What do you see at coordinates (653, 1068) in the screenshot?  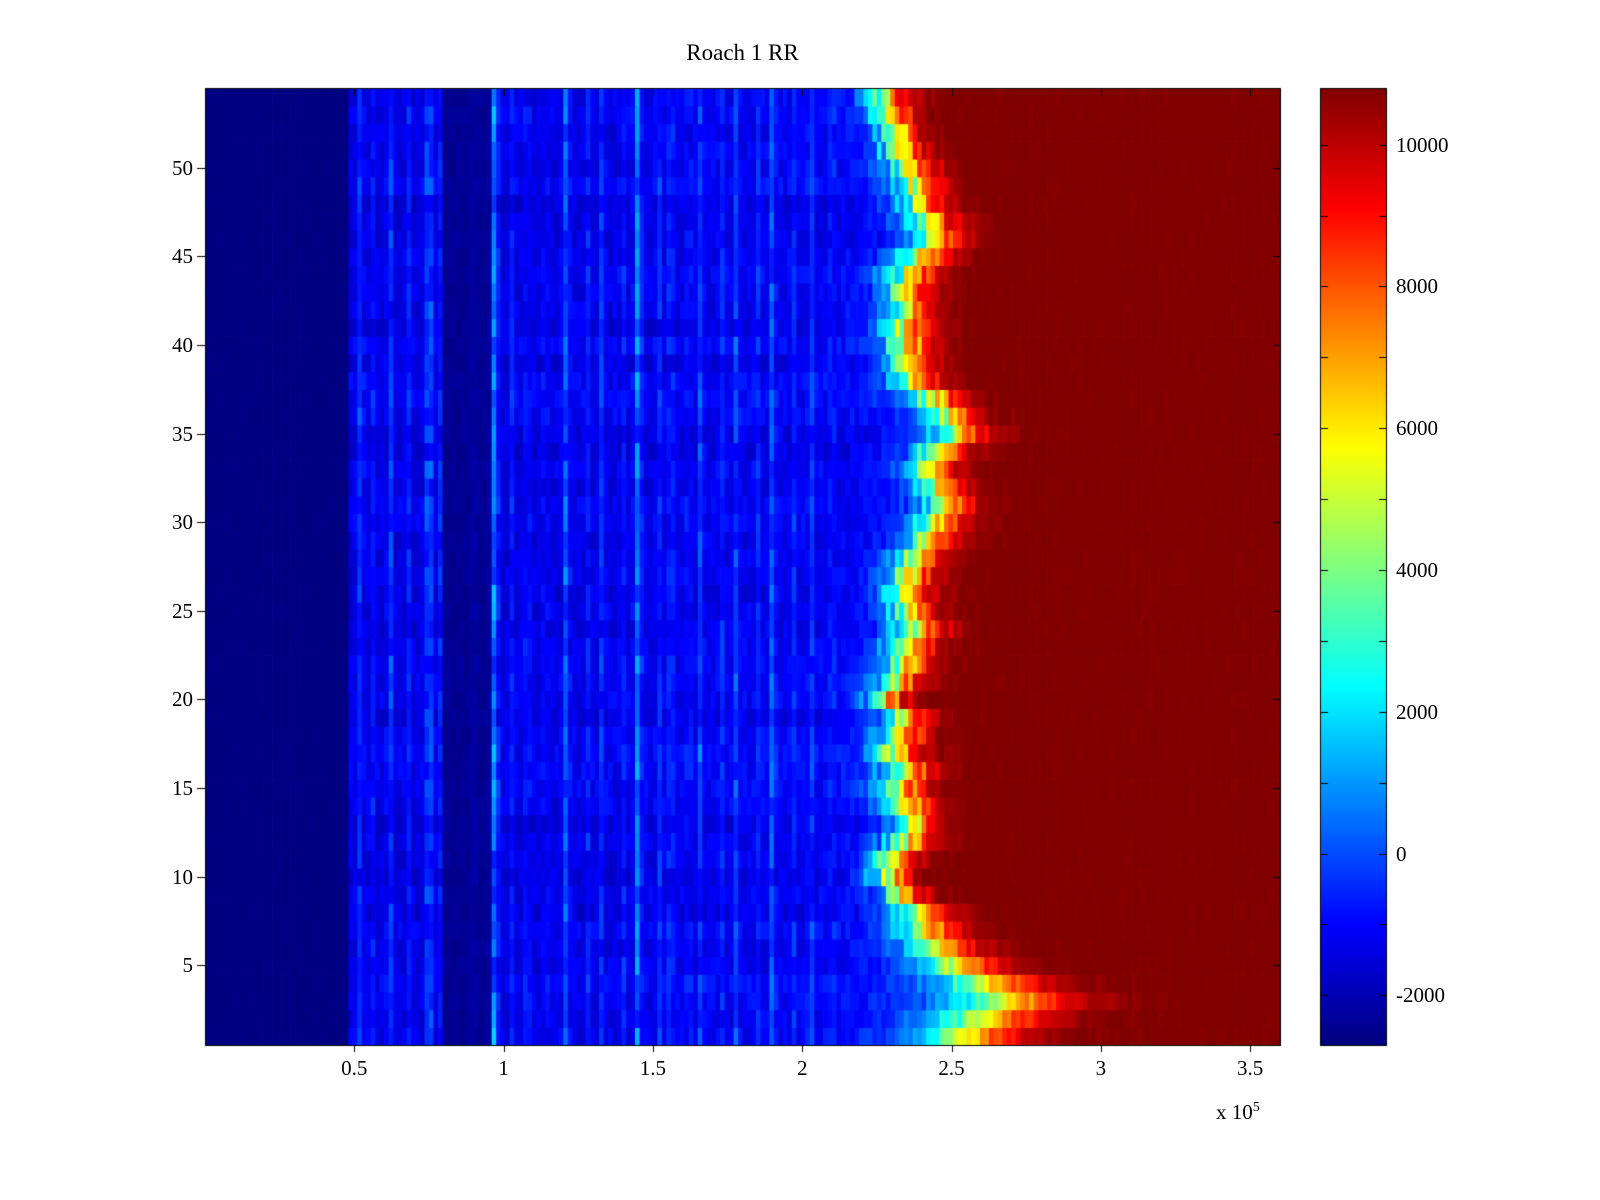 I see `x-tick-label: 1.5` at bounding box center [653, 1068].